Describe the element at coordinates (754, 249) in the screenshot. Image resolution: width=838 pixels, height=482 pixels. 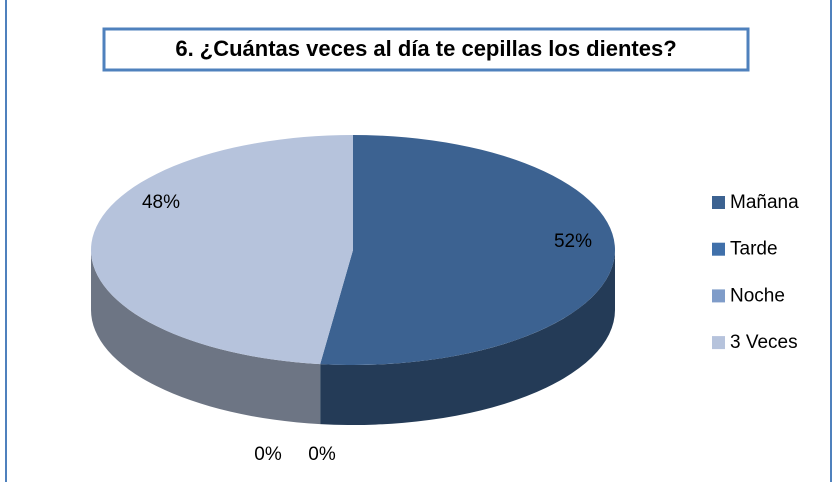
I see `legend-label: Tarde` at that location.